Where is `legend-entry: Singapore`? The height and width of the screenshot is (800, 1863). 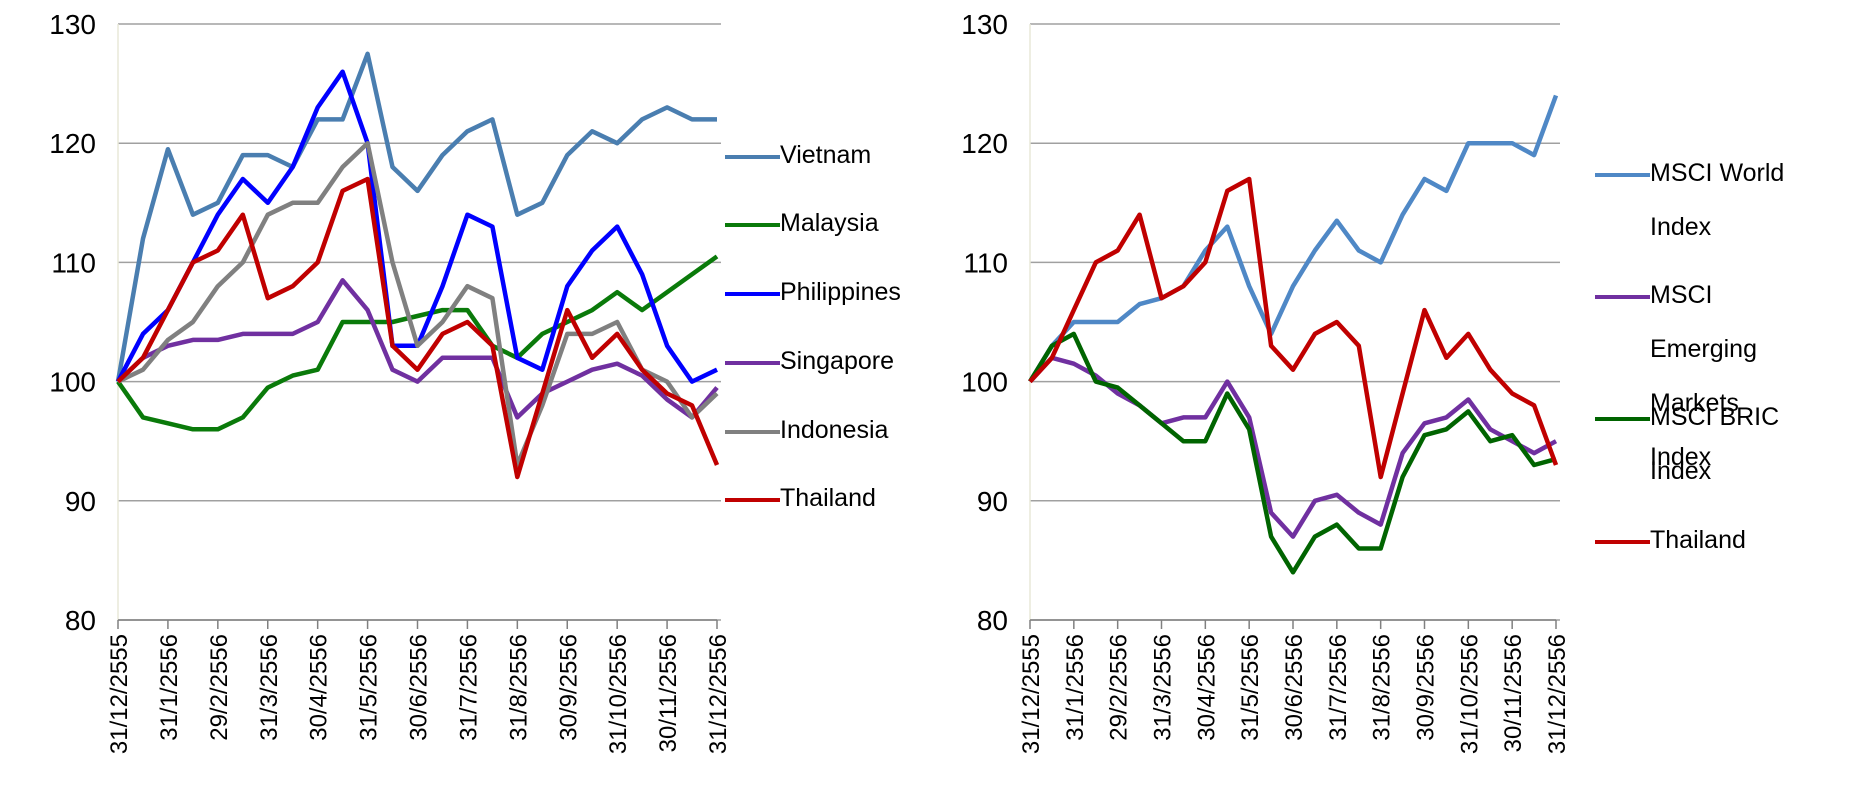
legend-entry: Singapore is located at coordinates (850, 367).